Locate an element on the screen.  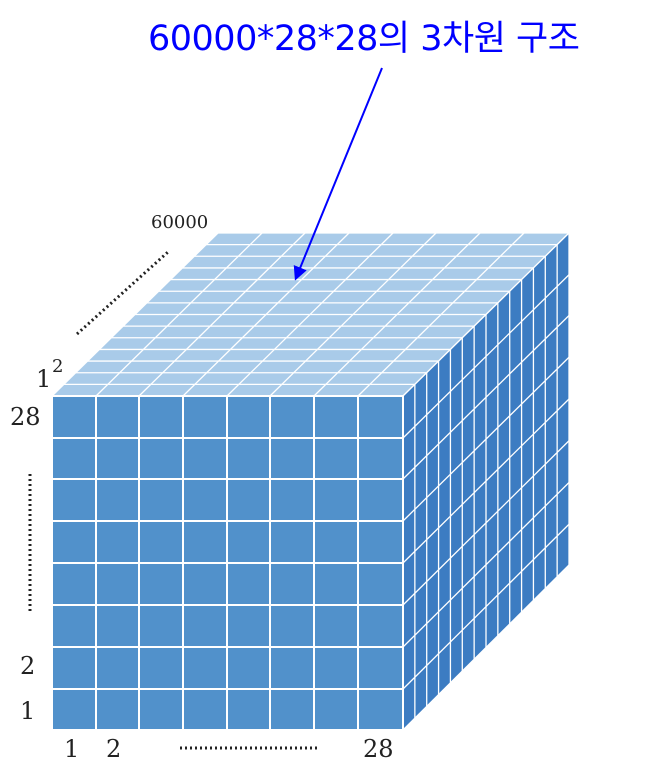
rows-second-label: 2 is located at coordinates (28, 666).